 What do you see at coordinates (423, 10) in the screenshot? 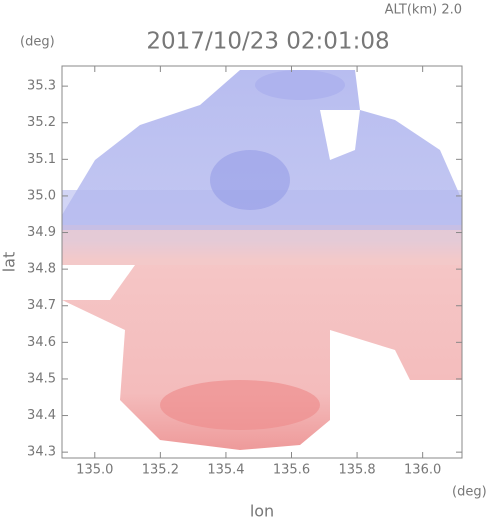
I see `altitude-label: ALT(km) 2.0` at bounding box center [423, 10].